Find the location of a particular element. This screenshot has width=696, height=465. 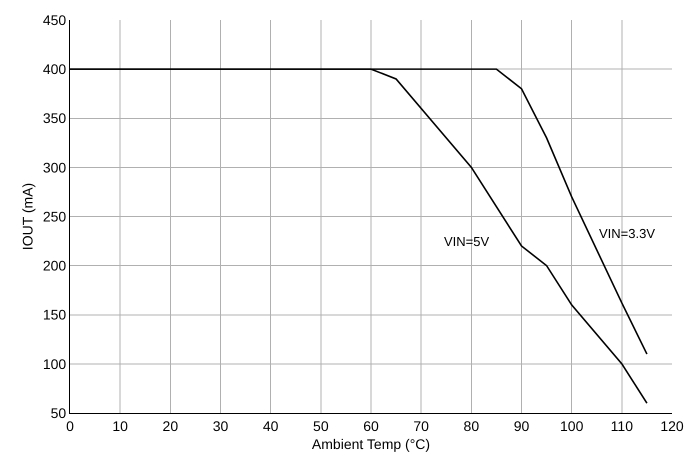

x-axis-title: Ambient Temp (°C) is located at coordinates (371, 444).